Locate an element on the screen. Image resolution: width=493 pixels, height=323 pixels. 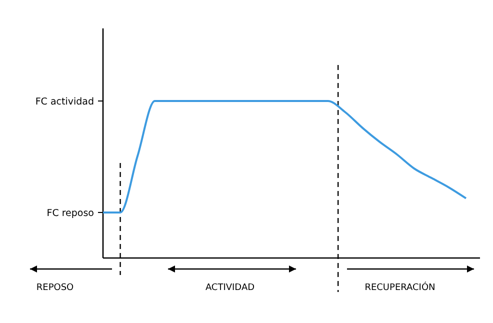
text: ACTIVIDAD is located at coordinates (230, 288).